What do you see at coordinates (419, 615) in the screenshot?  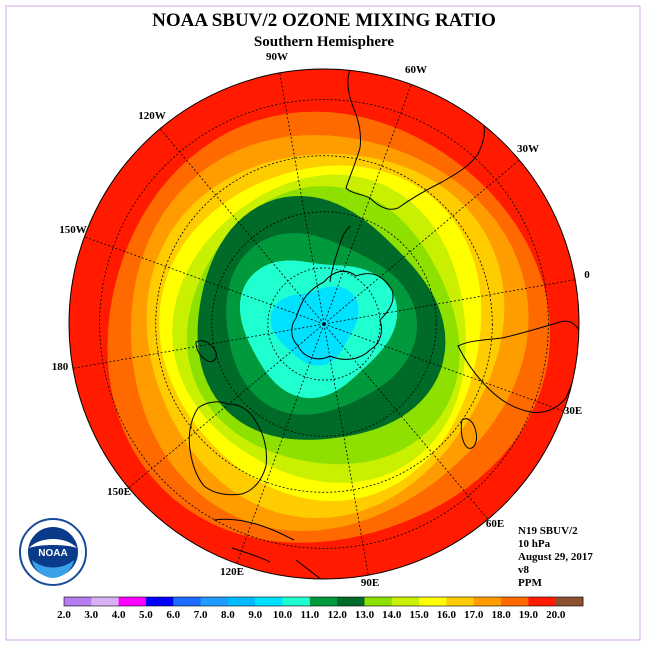 I see `colorbar-tick-label: 15.0` at bounding box center [419, 615].